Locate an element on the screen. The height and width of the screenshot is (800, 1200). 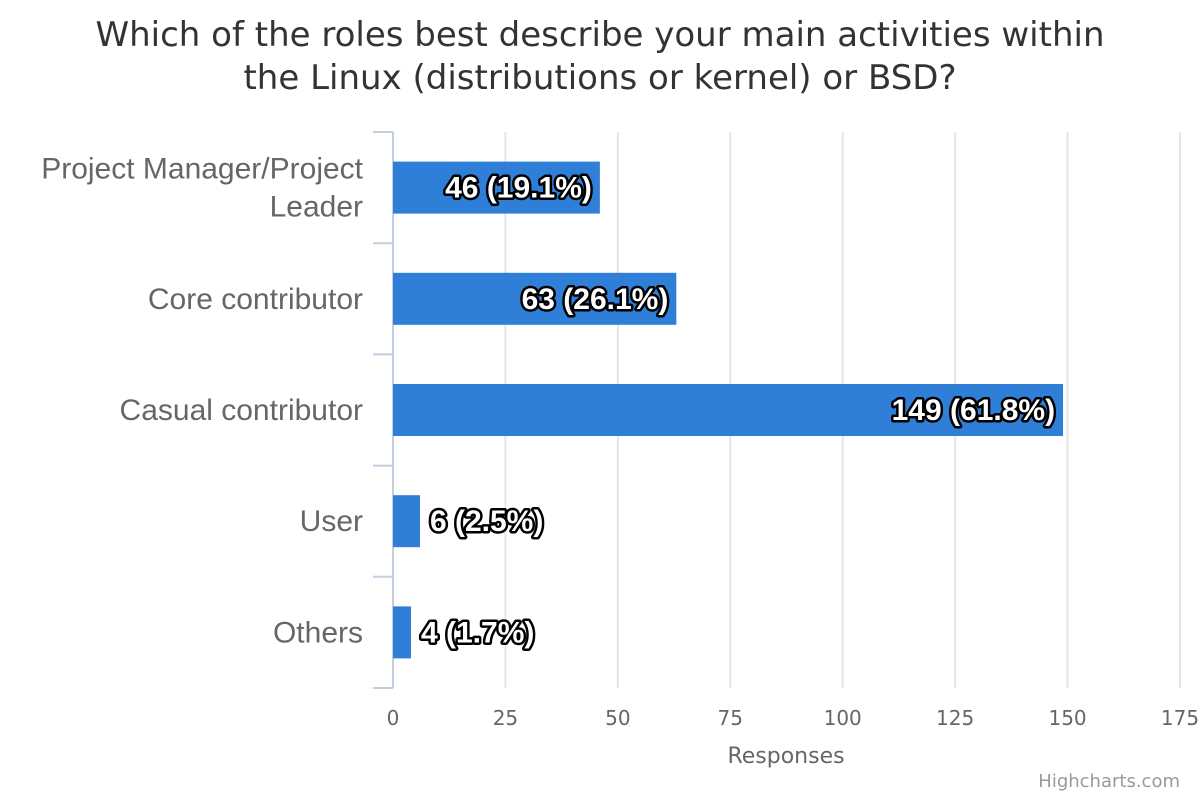
category-label: Casual contributor is located at coordinates (241, 410).